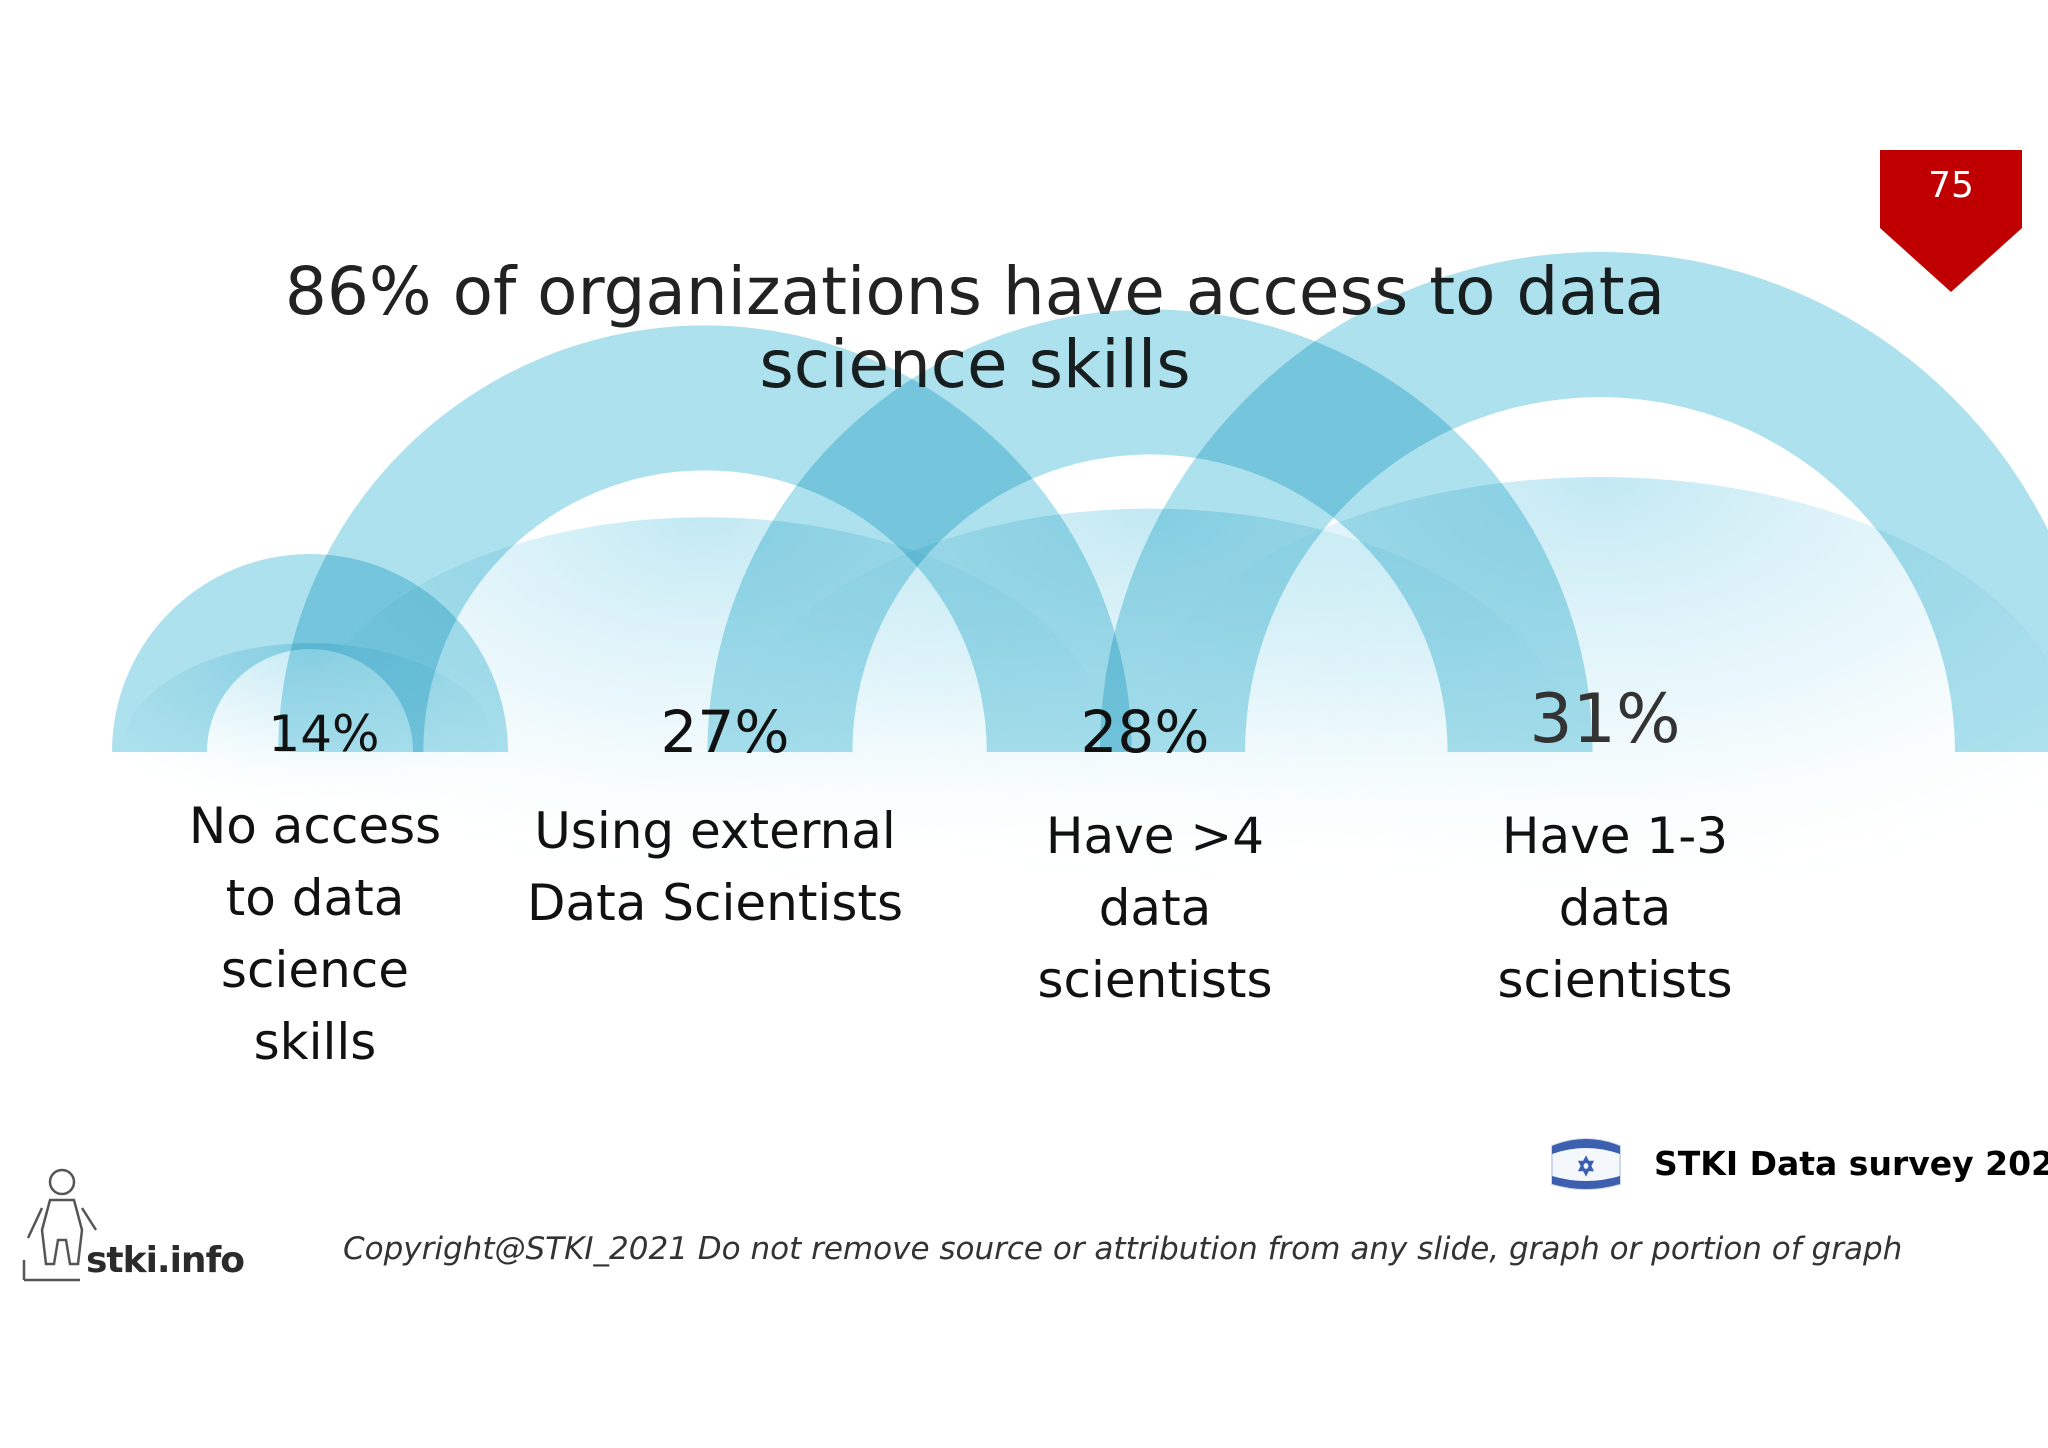 Image resolution: width=2048 pixels, height=1448 pixels. What do you see at coordinates (1145, 732) in the screenshot?
I see `value-label-2: 28%` at bounding box center [1145, 732].